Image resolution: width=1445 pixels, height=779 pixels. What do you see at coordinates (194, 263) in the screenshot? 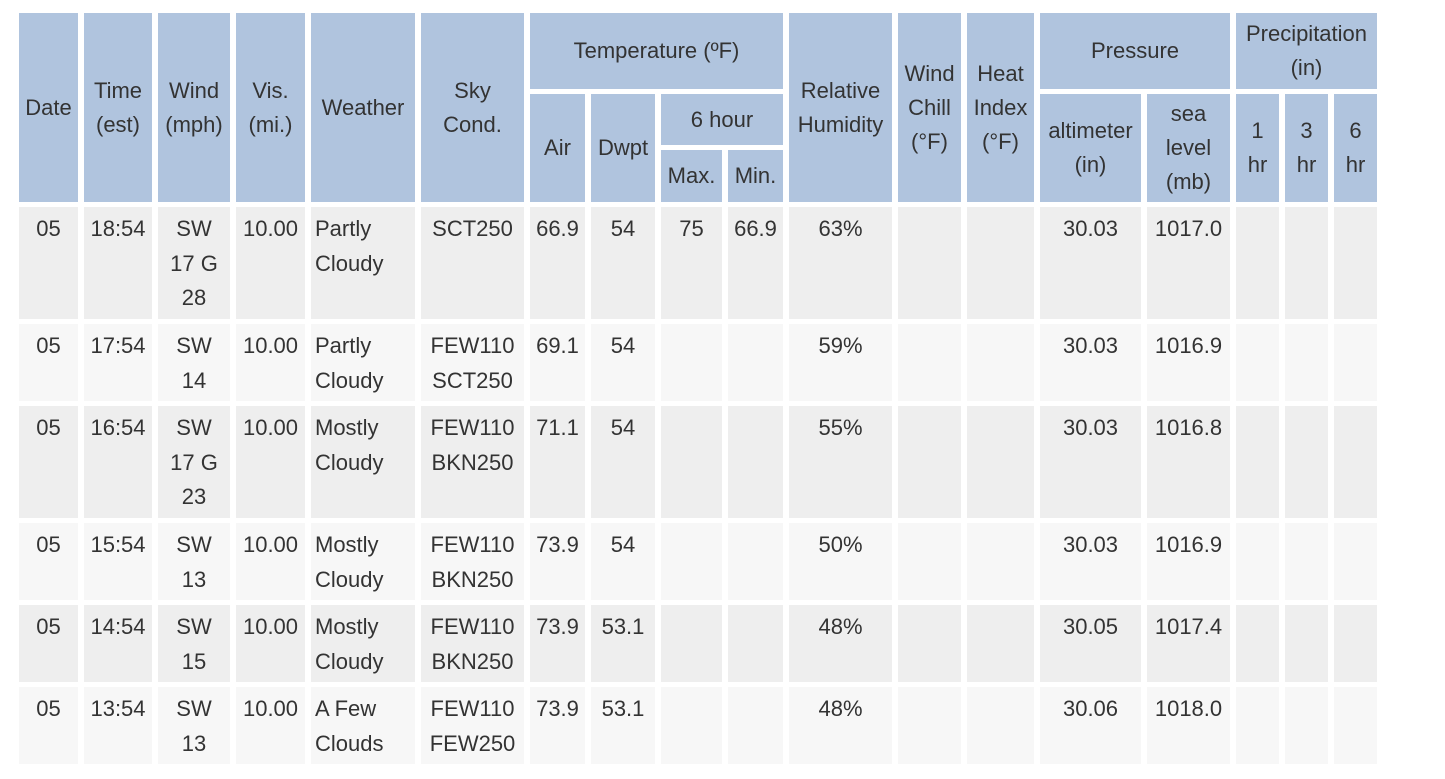
I see `wind-cell: SW 17 G 28` at bounding box center [194, 263].